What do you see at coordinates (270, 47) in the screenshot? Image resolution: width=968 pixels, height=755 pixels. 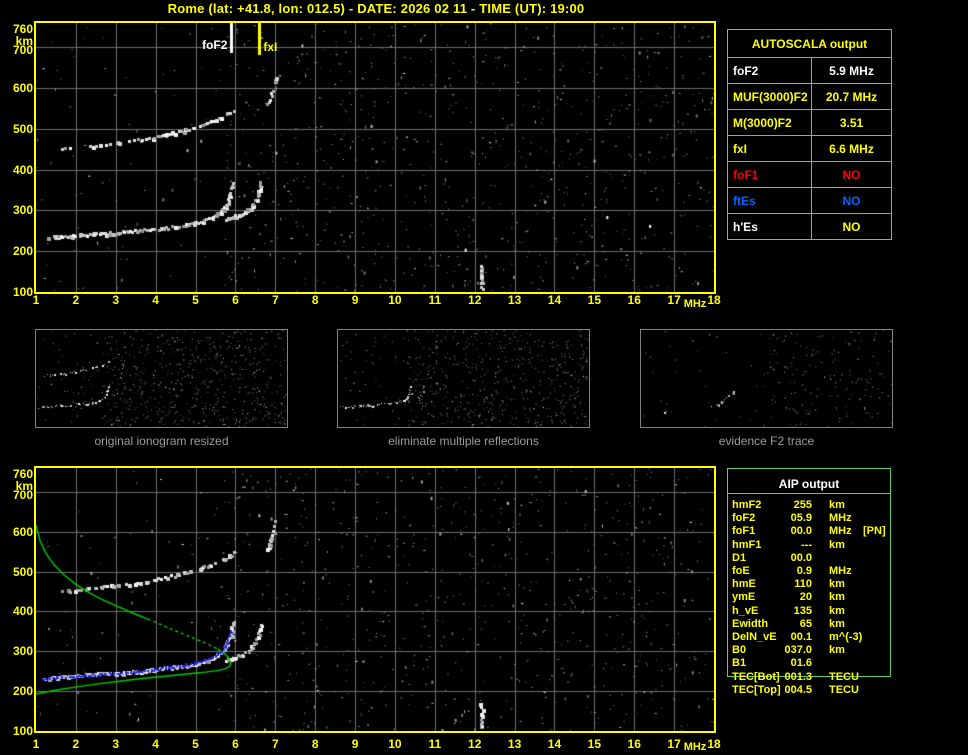 I see `fxI-marker-label: fxI` at bounding box center [270, 47].